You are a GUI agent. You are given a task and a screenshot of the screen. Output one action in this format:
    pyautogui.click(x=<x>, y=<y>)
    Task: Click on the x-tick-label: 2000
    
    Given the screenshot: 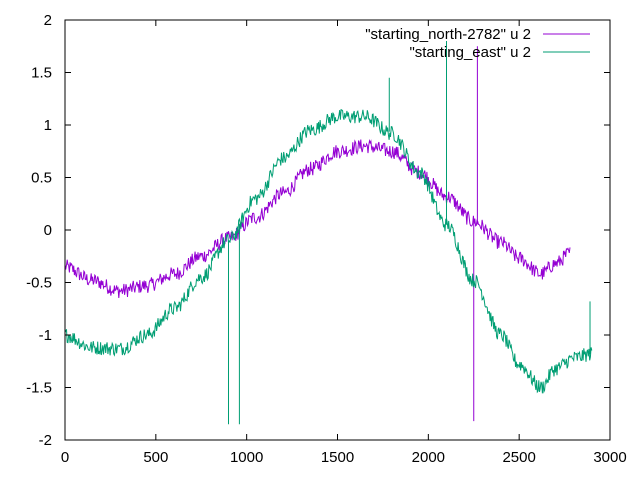 What is the action you would take?
    pyautogui.click(x=428, y=457)
    